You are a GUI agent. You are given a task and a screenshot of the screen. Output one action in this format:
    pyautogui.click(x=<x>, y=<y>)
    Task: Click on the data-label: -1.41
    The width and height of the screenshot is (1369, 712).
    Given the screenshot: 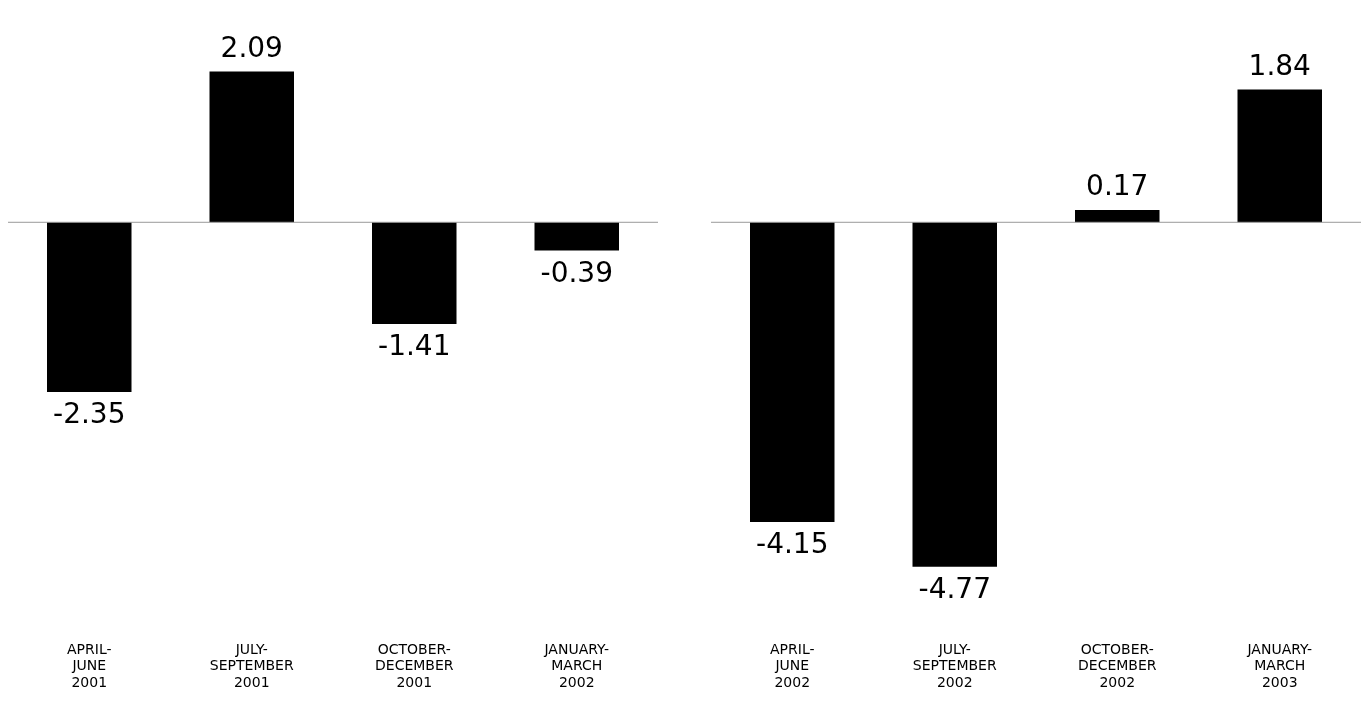 What is the action you would take?
    pyautogui.click(x=414, y=346)
    